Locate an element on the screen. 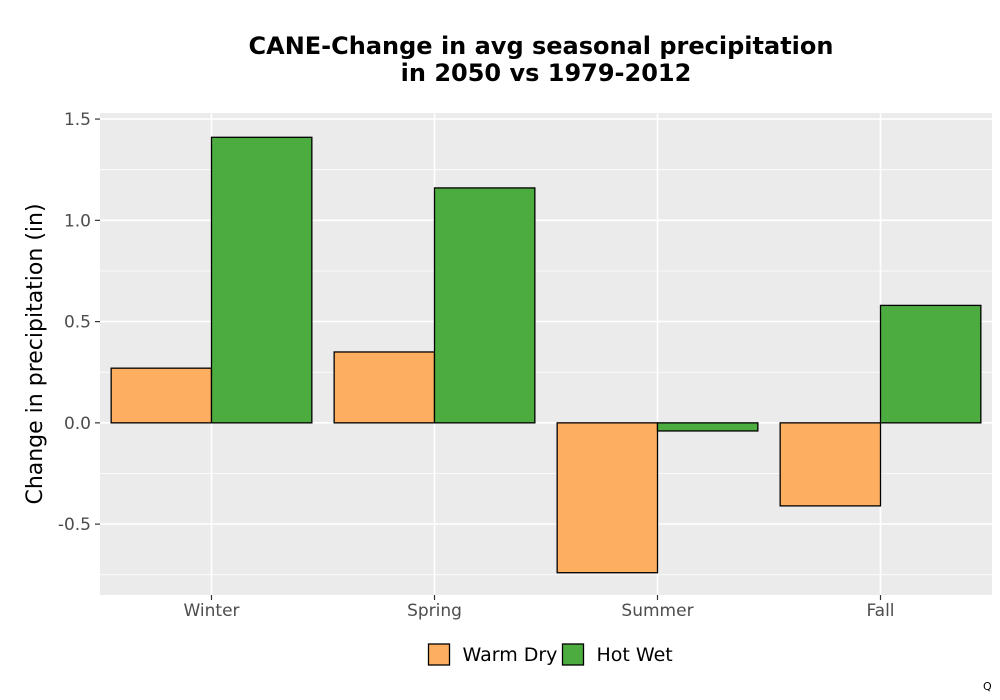 The width and height of the screenshot is (1000, 700). y-tick-label: 0.5 is located at coordinates (77, 323).